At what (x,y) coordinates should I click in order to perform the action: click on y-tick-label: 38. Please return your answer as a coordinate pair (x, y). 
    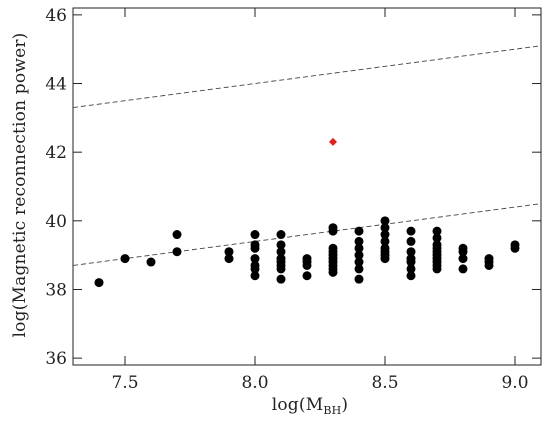
    Looking at the image, I should click on (56, 290).